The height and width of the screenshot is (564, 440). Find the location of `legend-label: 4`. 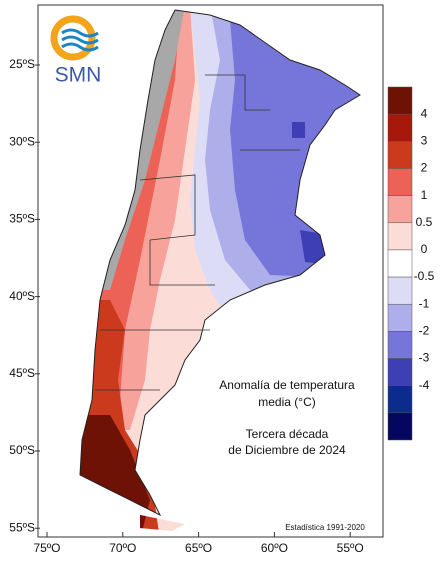

legend-label: 4 is located at coordinates (424, 113).